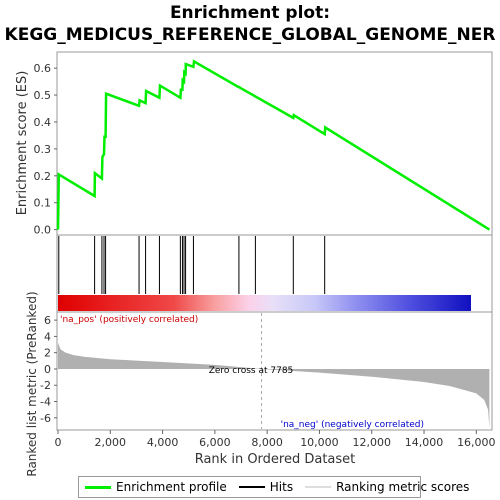 This screenshot has width=500, height=500. I want to click on metric-y-tick-label: 6, so click(47, 320).